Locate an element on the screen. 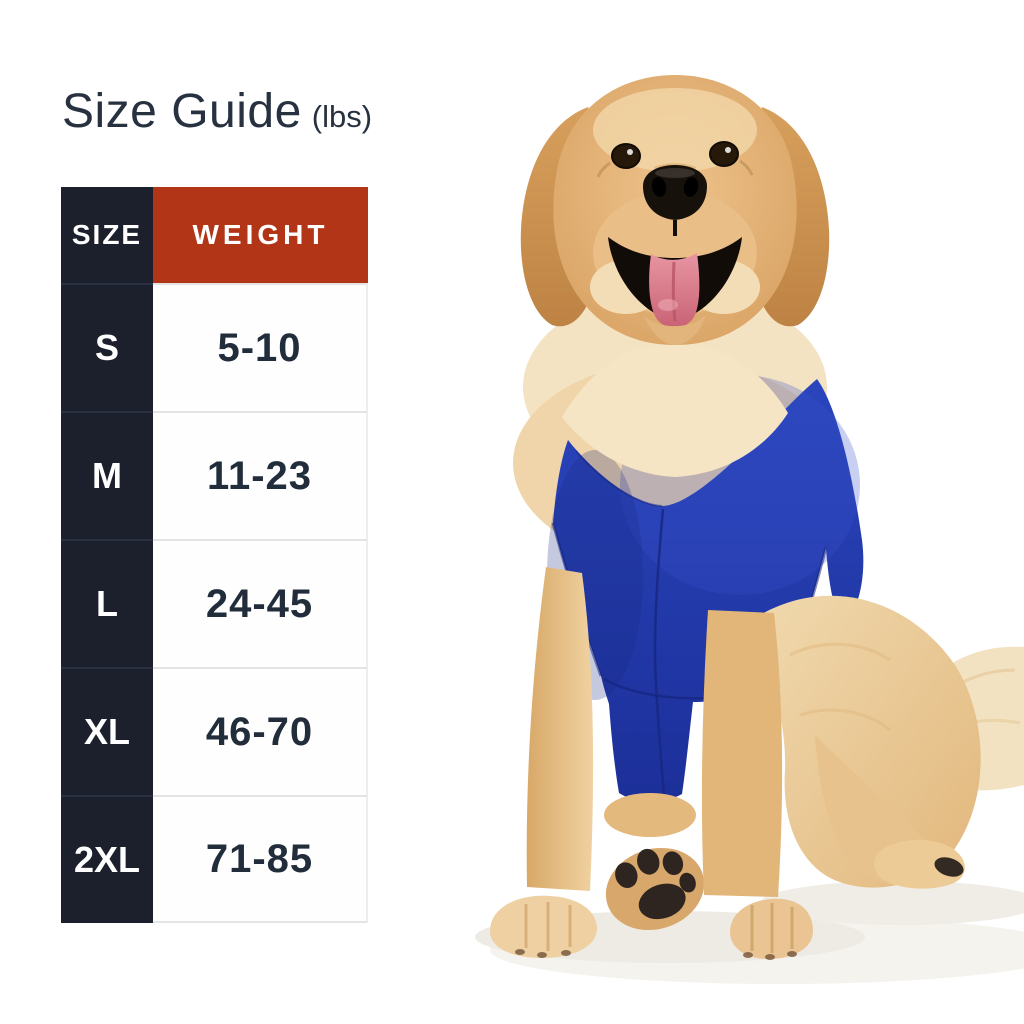 Image resolution: width=1024 pixels, height=1024 pixels. dog-mouth is located at coordinates (675, 282).